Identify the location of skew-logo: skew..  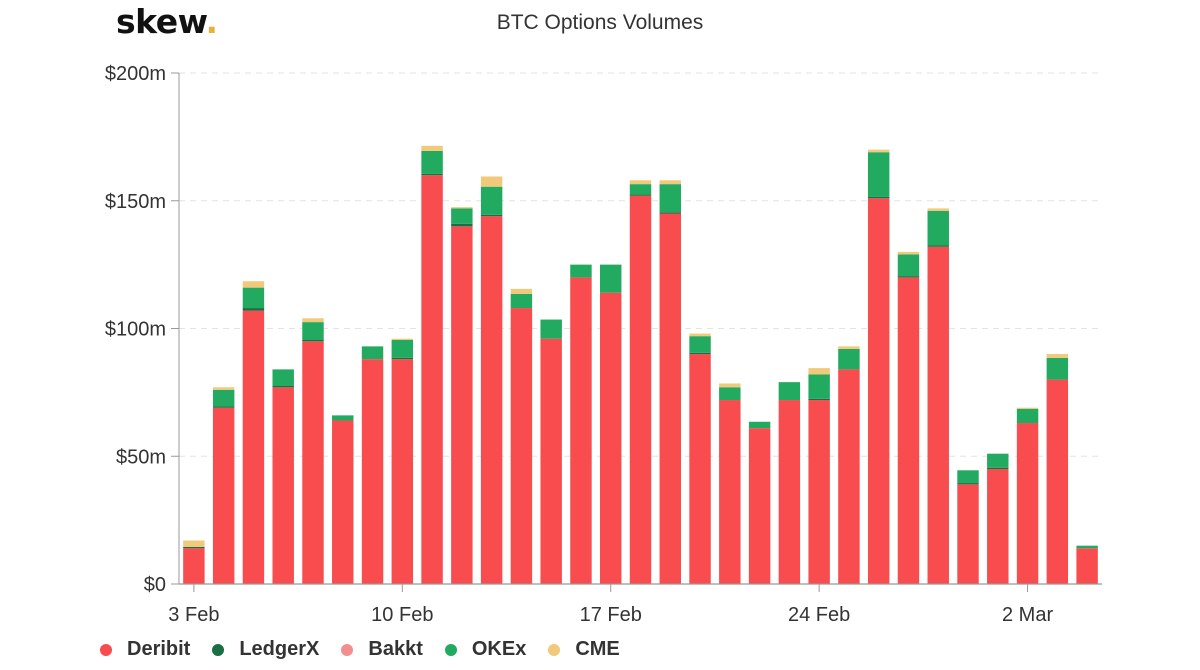
(167, 21).